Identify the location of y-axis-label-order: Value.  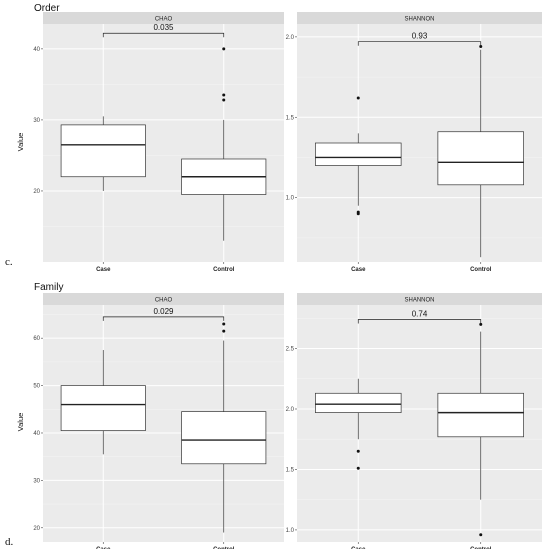
(20, 142).